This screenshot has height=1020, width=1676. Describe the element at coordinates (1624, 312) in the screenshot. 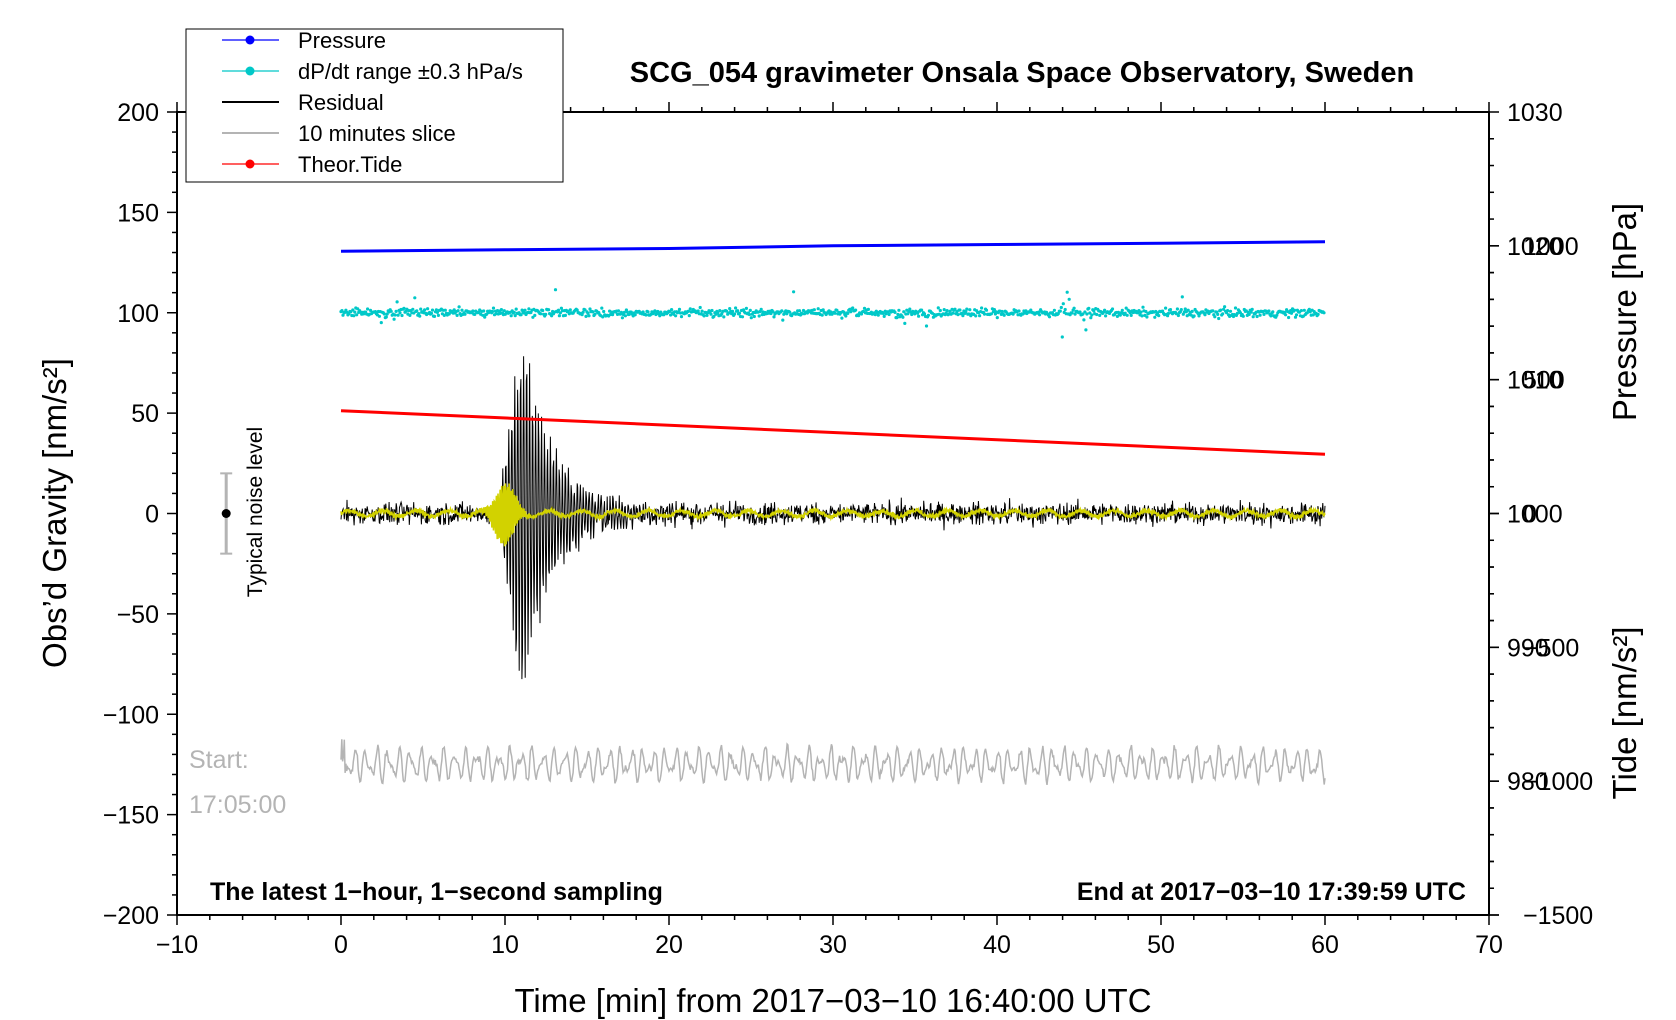

I see `y-axis-title-pressure: Pressure [hPa]` at that location.